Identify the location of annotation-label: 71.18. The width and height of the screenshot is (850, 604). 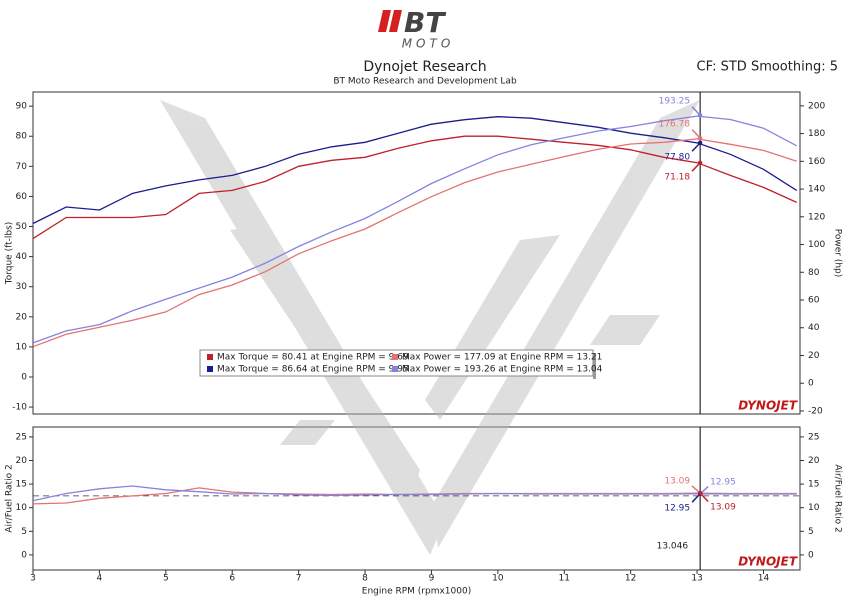
(677, 177).